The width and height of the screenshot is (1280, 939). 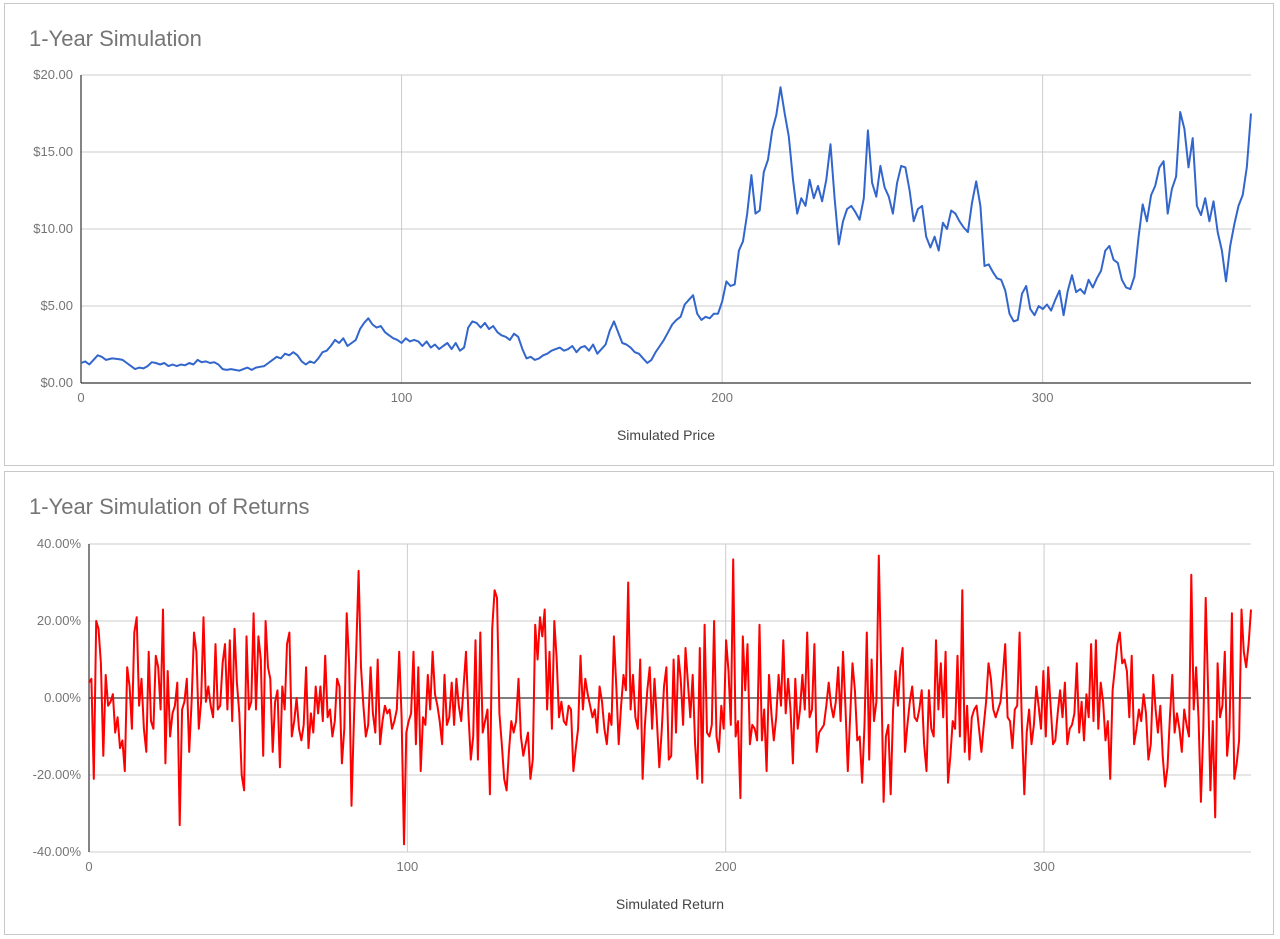 I want to click on y-tick-label: $10.00, so click(x=53, y=228).